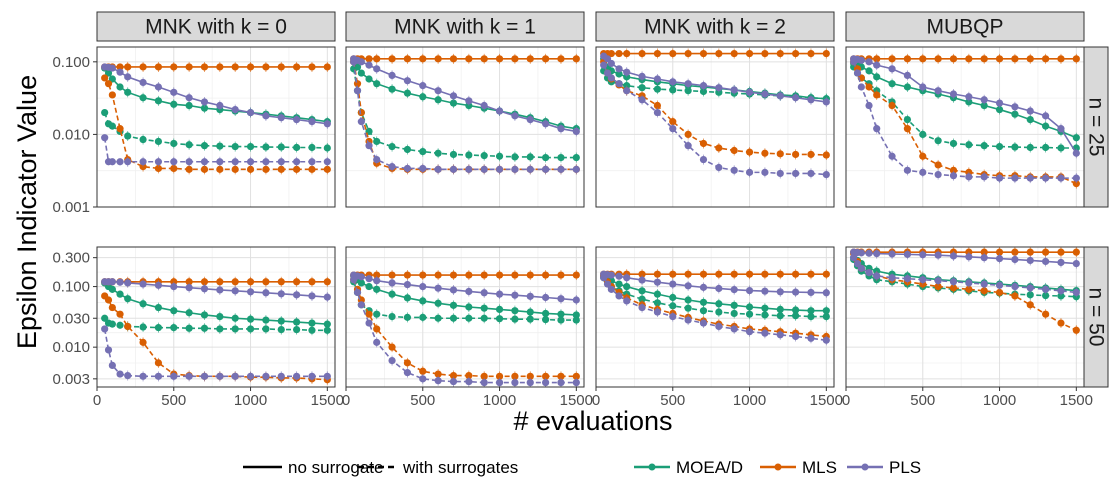 The image size is (1110, 481). Describe the element at coordinates (596, 400) in the screenshot. I see `x-tick-label: 0` at that location.